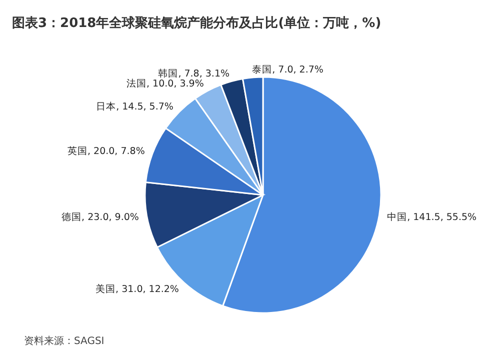 The image size is (500, 362). What do you see at coordinates (165, 84) in the screenshot?
I see `slice-label: 法国, 10.0, 3.9%` at bounding box center [165, 84].